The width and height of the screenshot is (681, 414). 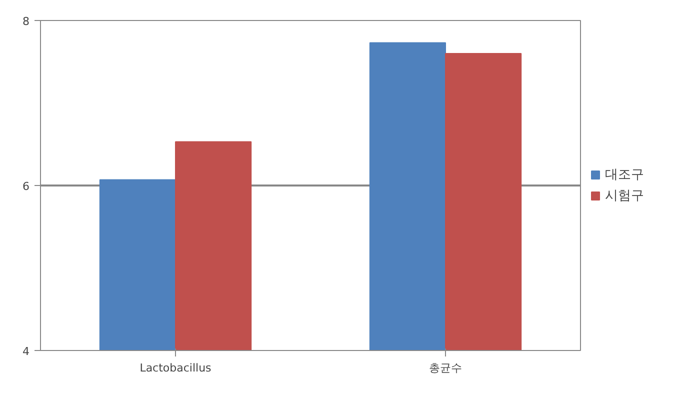 What do you see at coordinates (624, 175) in the screenshot?
I see `legend-label: 대조구` at bounding box center [624, 175].